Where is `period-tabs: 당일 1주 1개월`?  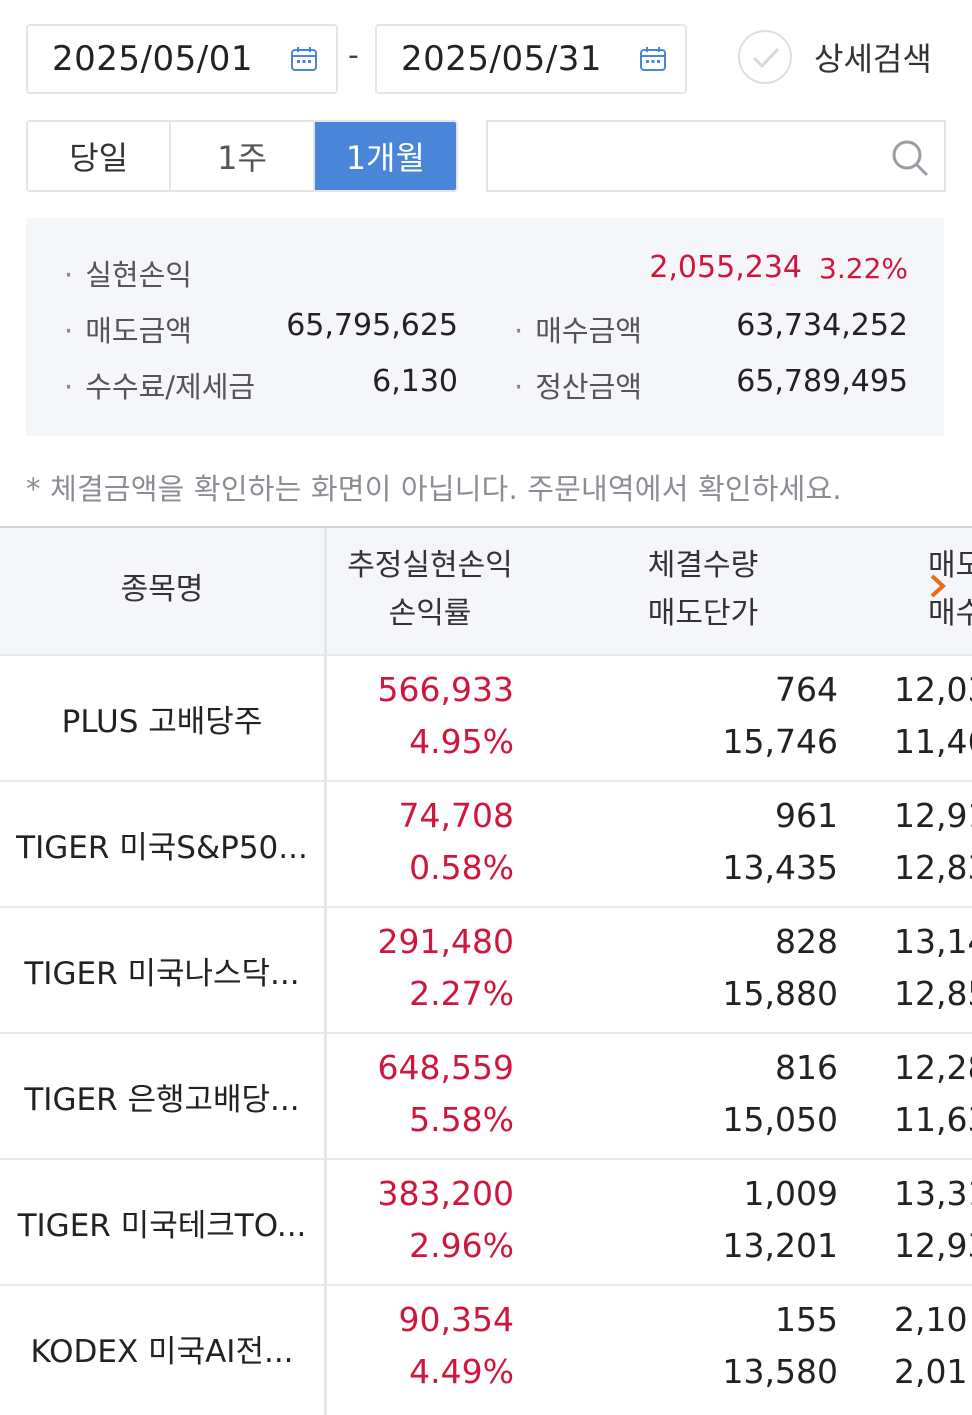 period-tabs: 당일 1주 1개월 is located at coordinates (242, 156).